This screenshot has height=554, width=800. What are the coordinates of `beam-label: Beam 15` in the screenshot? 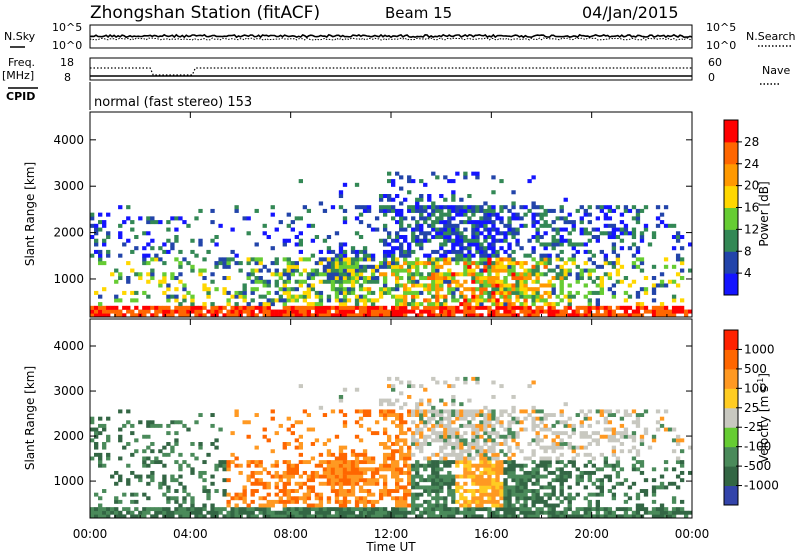 It's located at (418, 13).